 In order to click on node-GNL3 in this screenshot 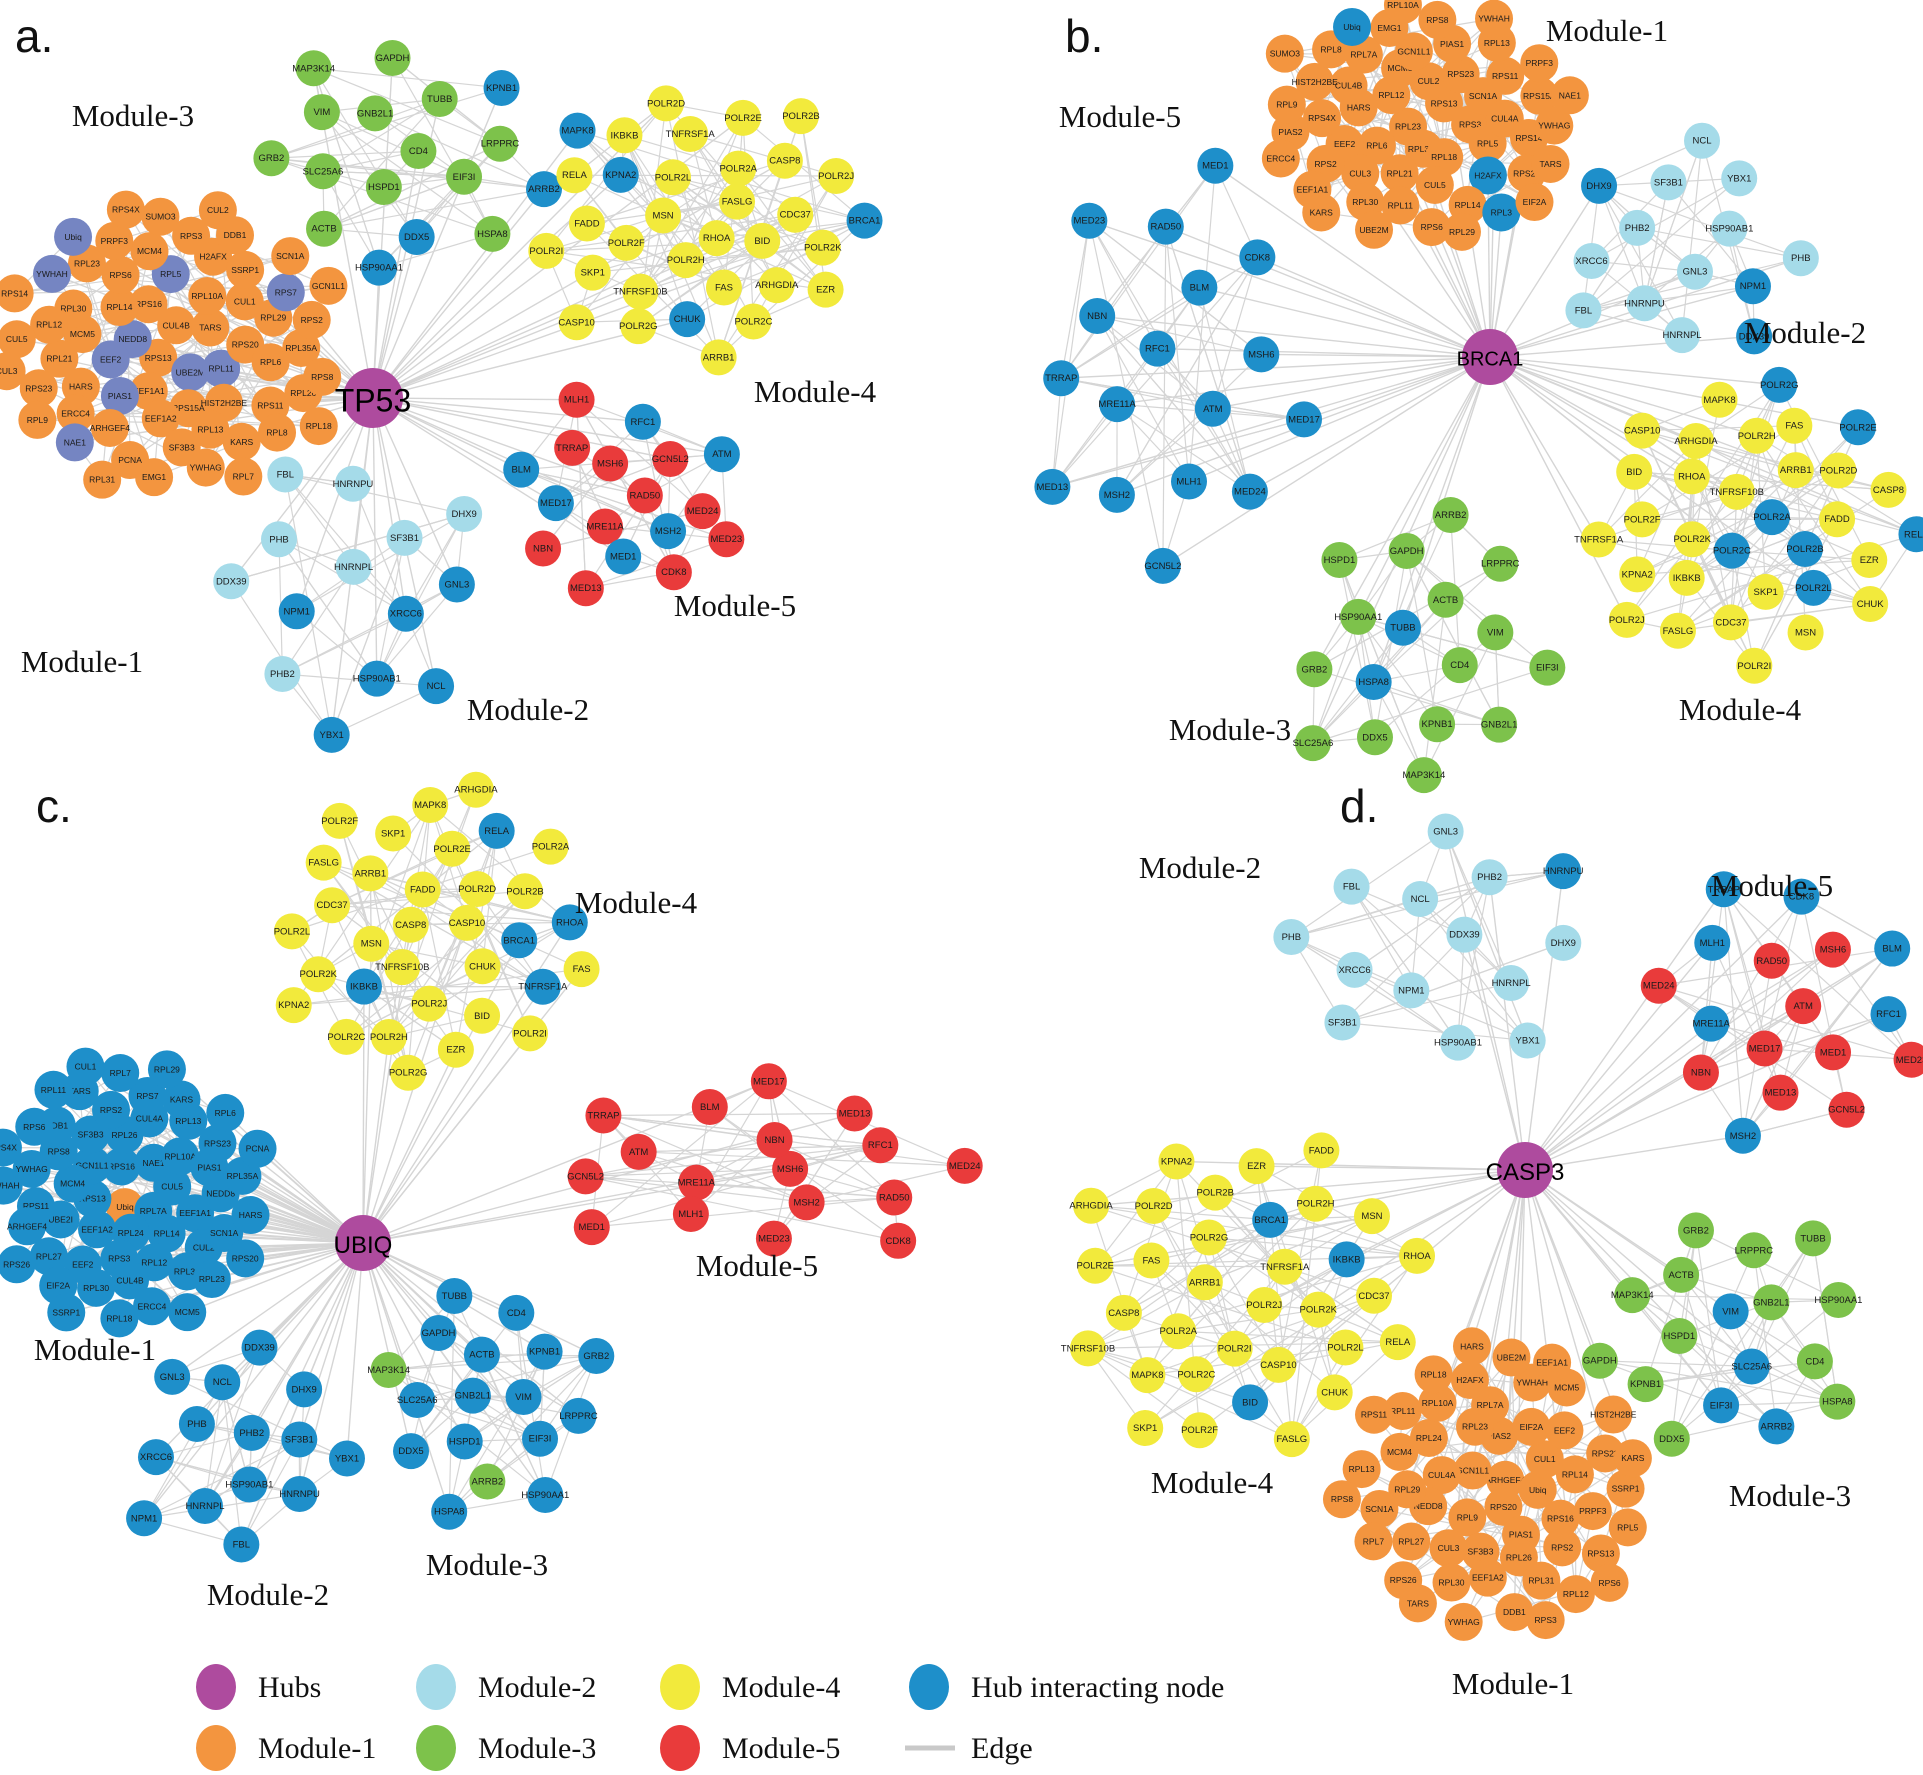, I will do `click(456, 584)`.